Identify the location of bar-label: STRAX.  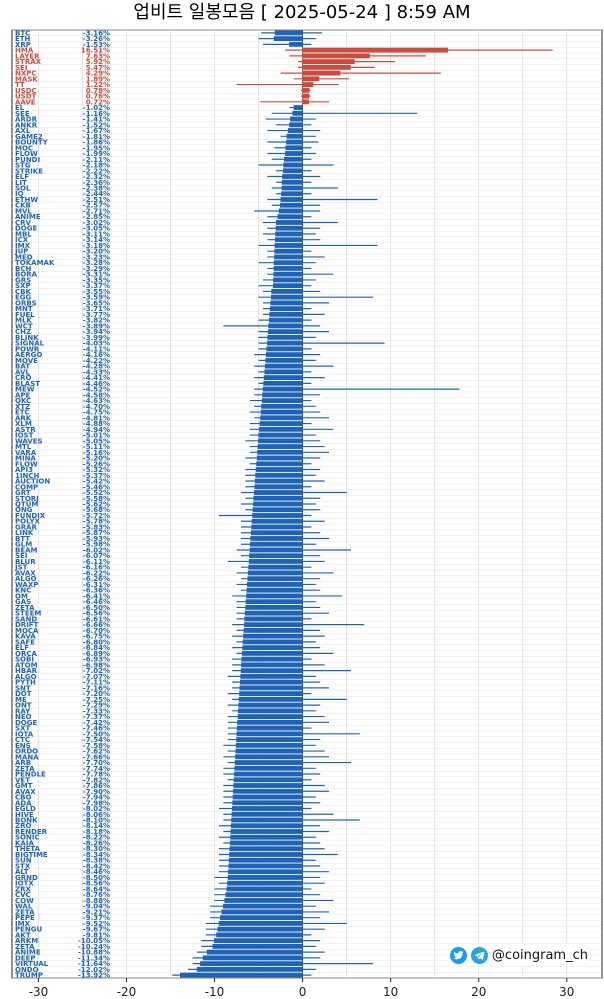
(28, 62).